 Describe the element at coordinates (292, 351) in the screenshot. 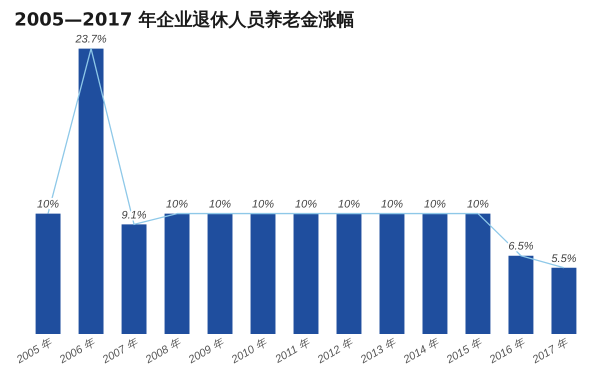

I see `x-tick-label: 2011 年` at that location.